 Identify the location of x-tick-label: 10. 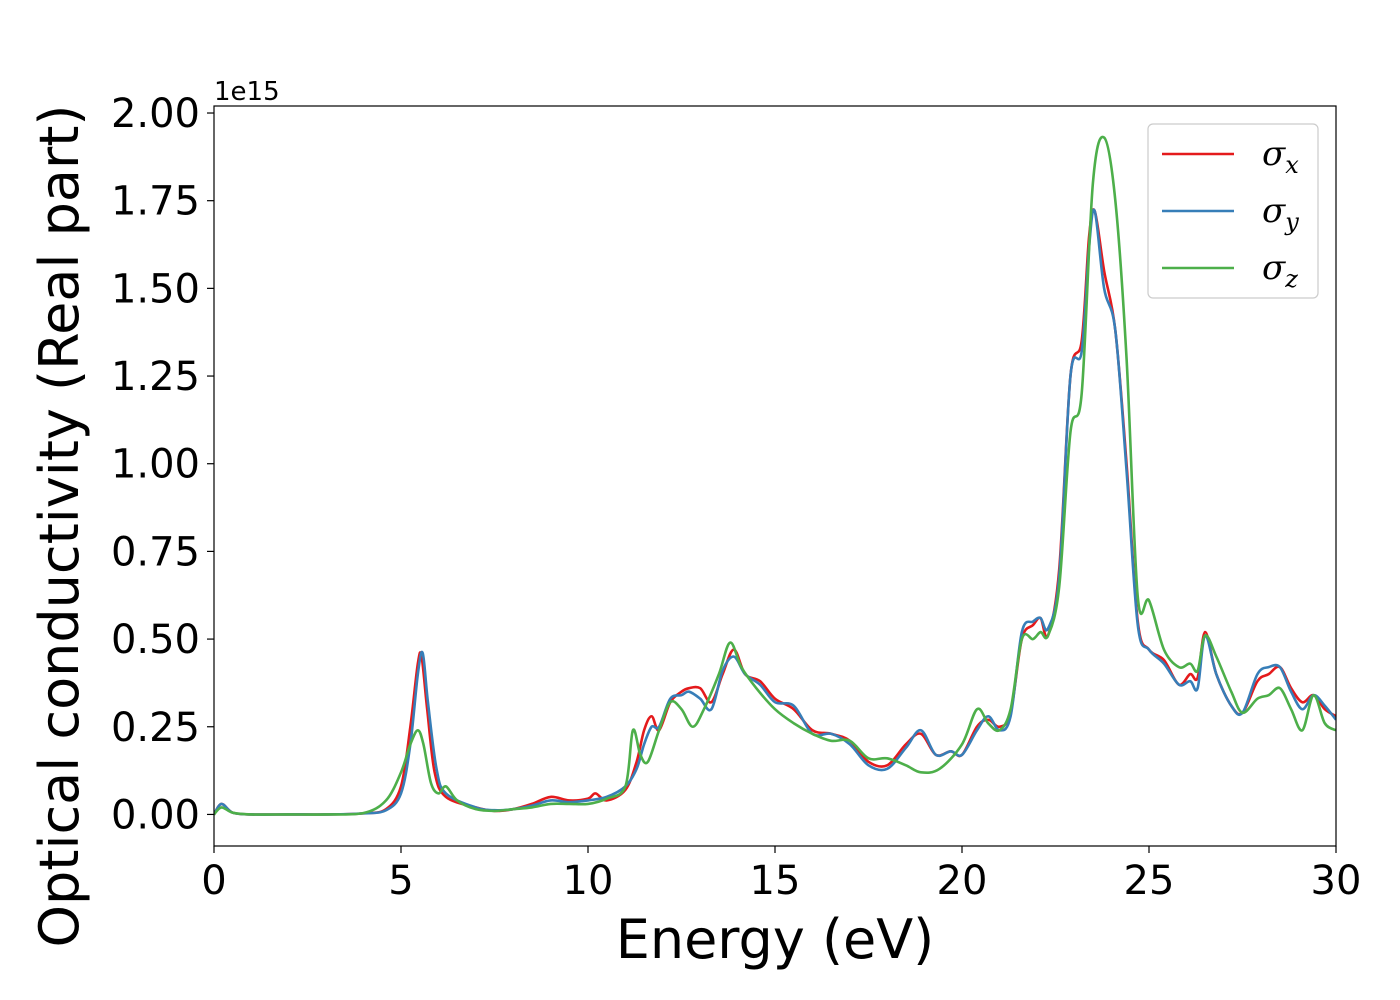
(588, 881).